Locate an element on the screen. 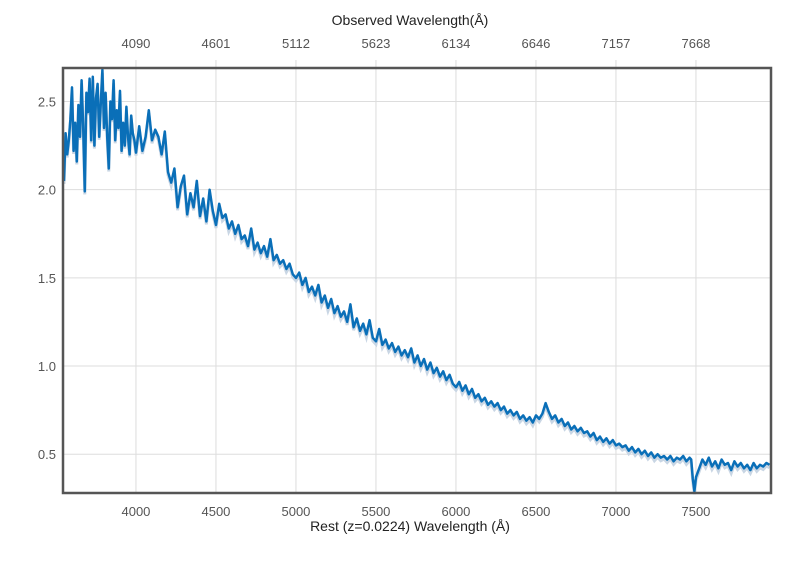  x-tick-label: 6000 is located at coordinates (455, 511).